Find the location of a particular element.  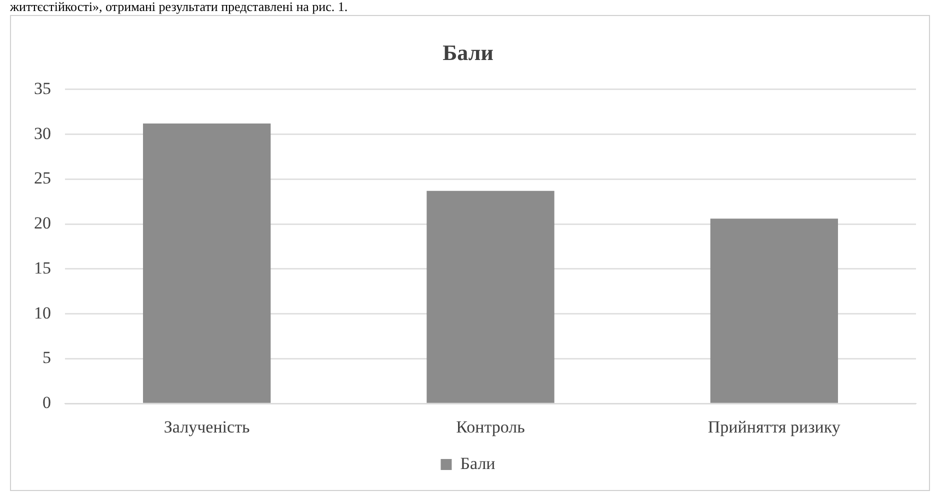

x-tick-label: Залученість is located at coordinates (207, 426).